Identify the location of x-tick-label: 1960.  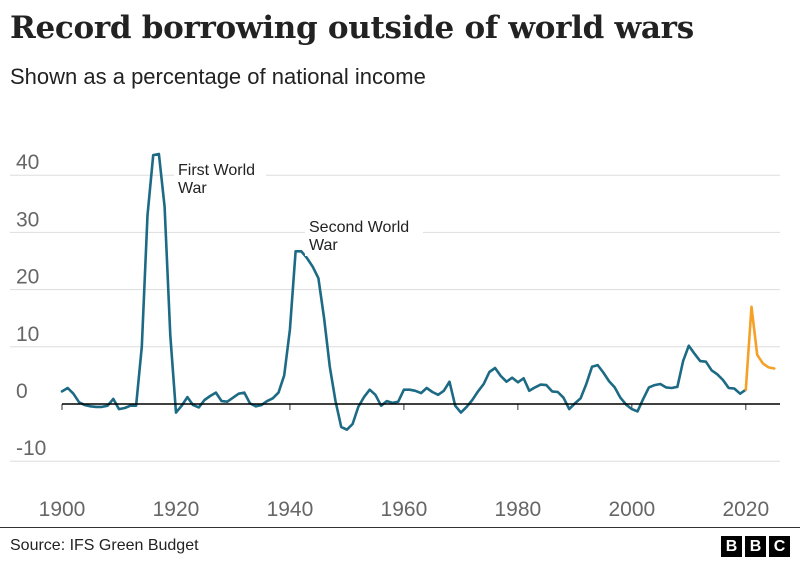
(404, 509).